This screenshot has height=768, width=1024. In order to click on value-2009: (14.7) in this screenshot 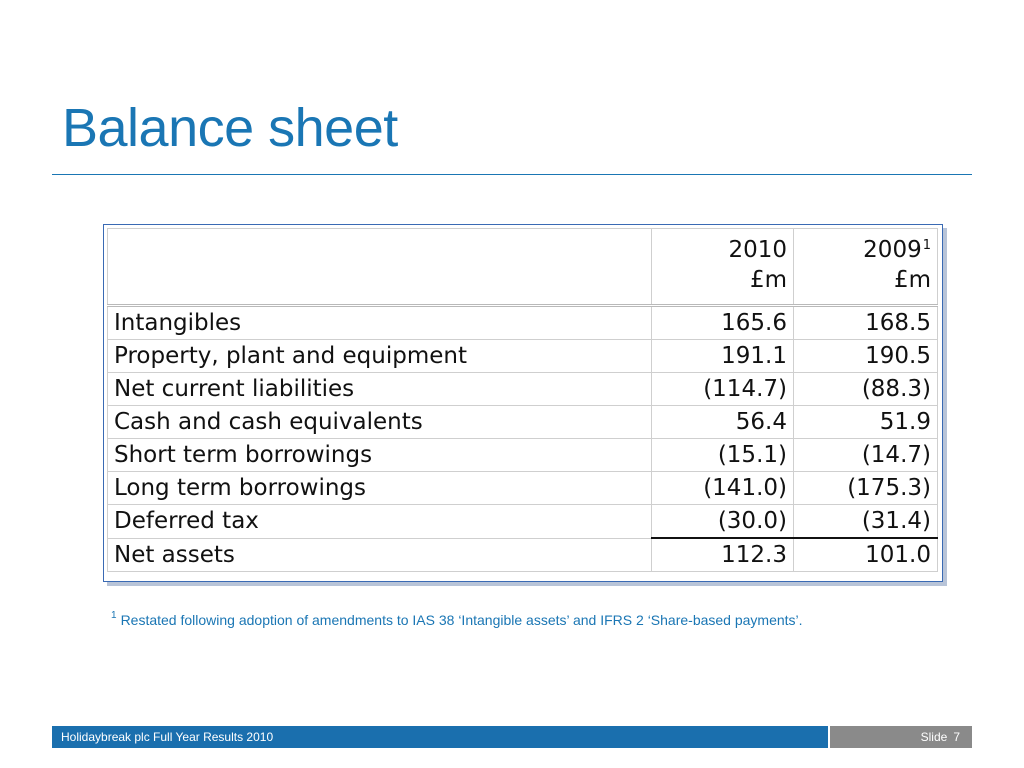, I will do `click(865, 455)`.